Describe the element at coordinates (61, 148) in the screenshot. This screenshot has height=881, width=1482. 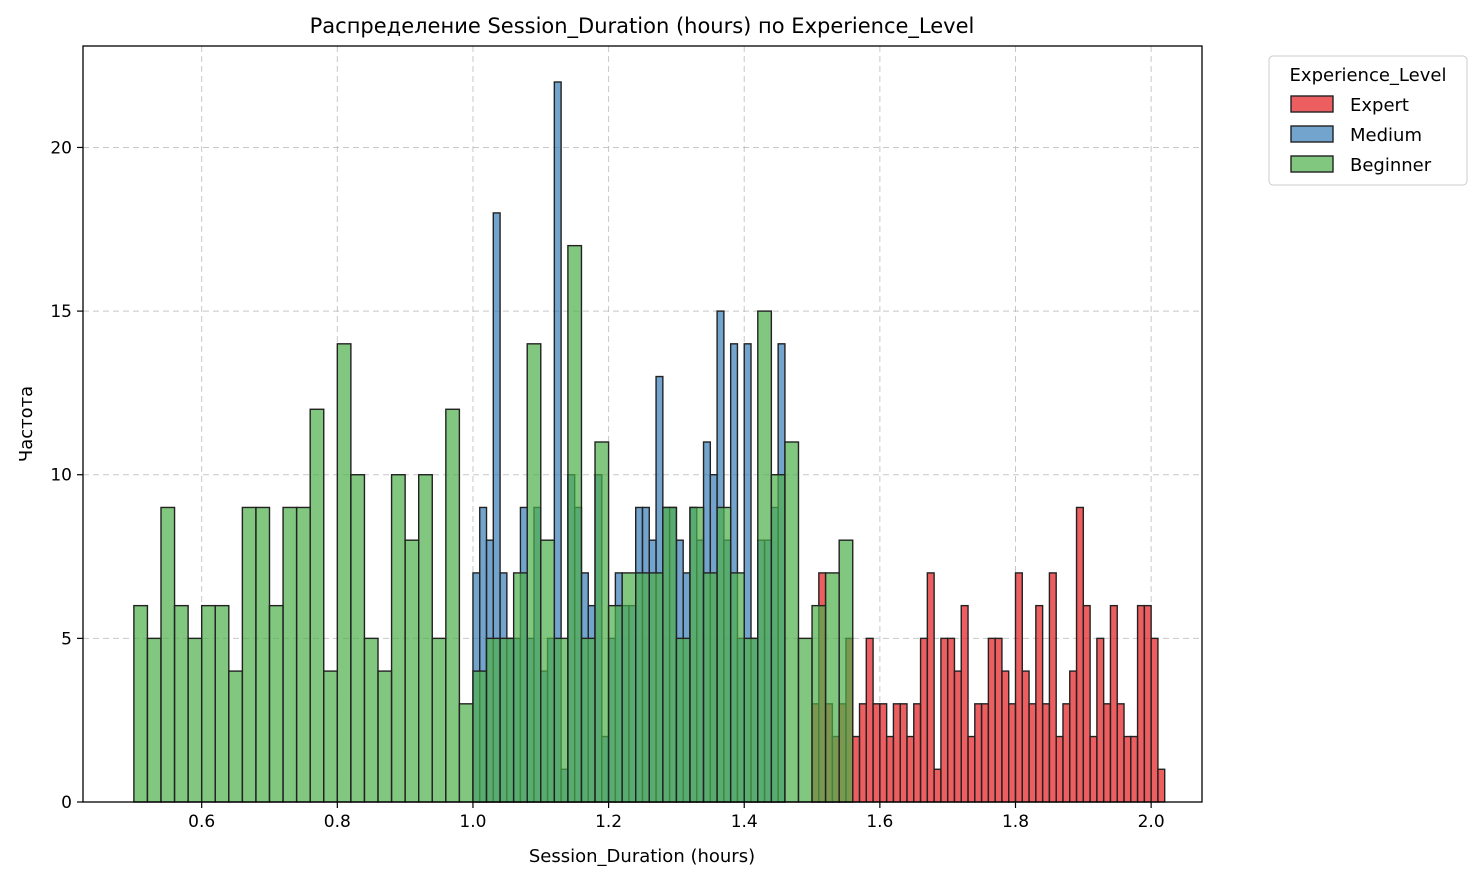
I see `y-tick-label: 20` at that location.